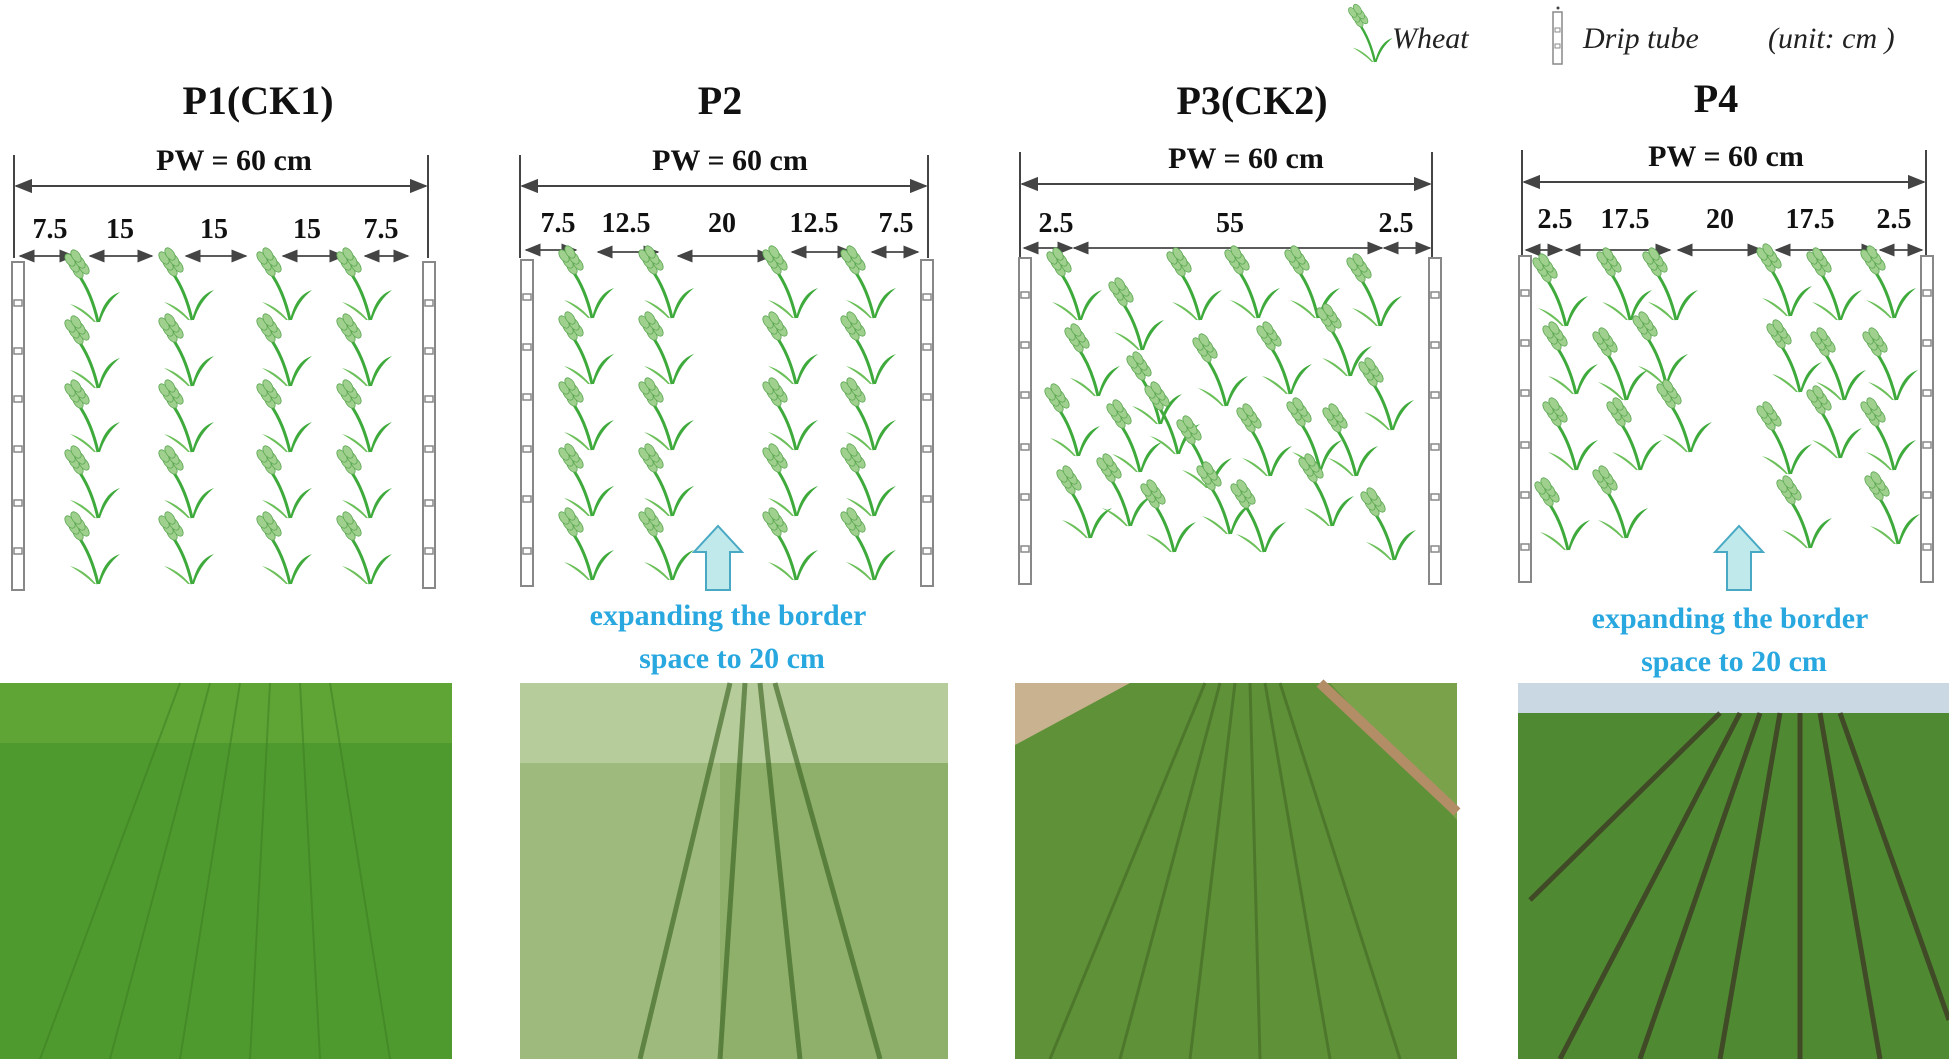 The image size is (1949, 1059). What do you see at coordinates (1369, 32) in the screenshot?
I see `wheat-legend-icon` at bounding box center [1369, 32].